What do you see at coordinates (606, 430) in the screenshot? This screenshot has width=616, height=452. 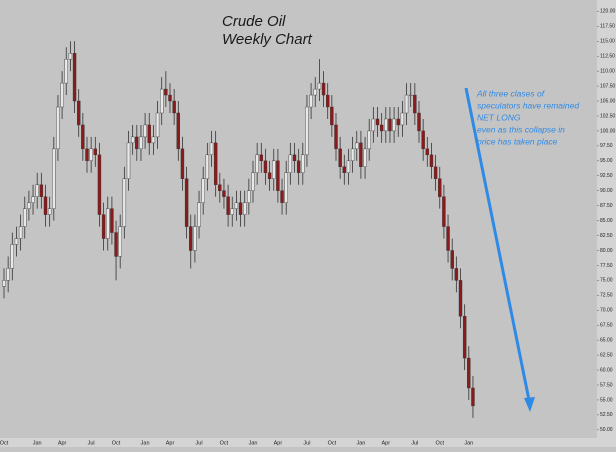 I see `y-tick-label: 50.00` at bounding box center [606, 430].